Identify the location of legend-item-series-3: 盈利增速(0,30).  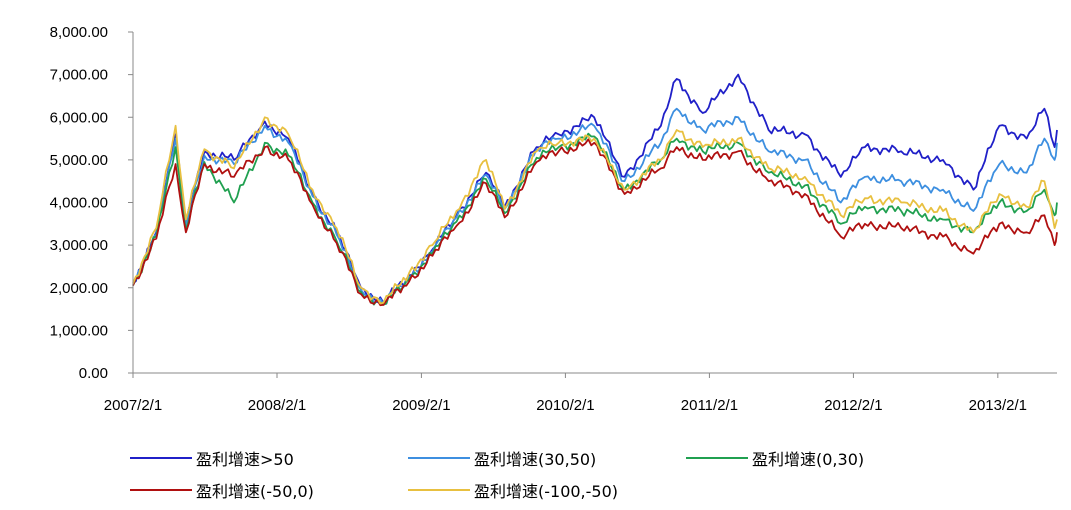
(825, 458).